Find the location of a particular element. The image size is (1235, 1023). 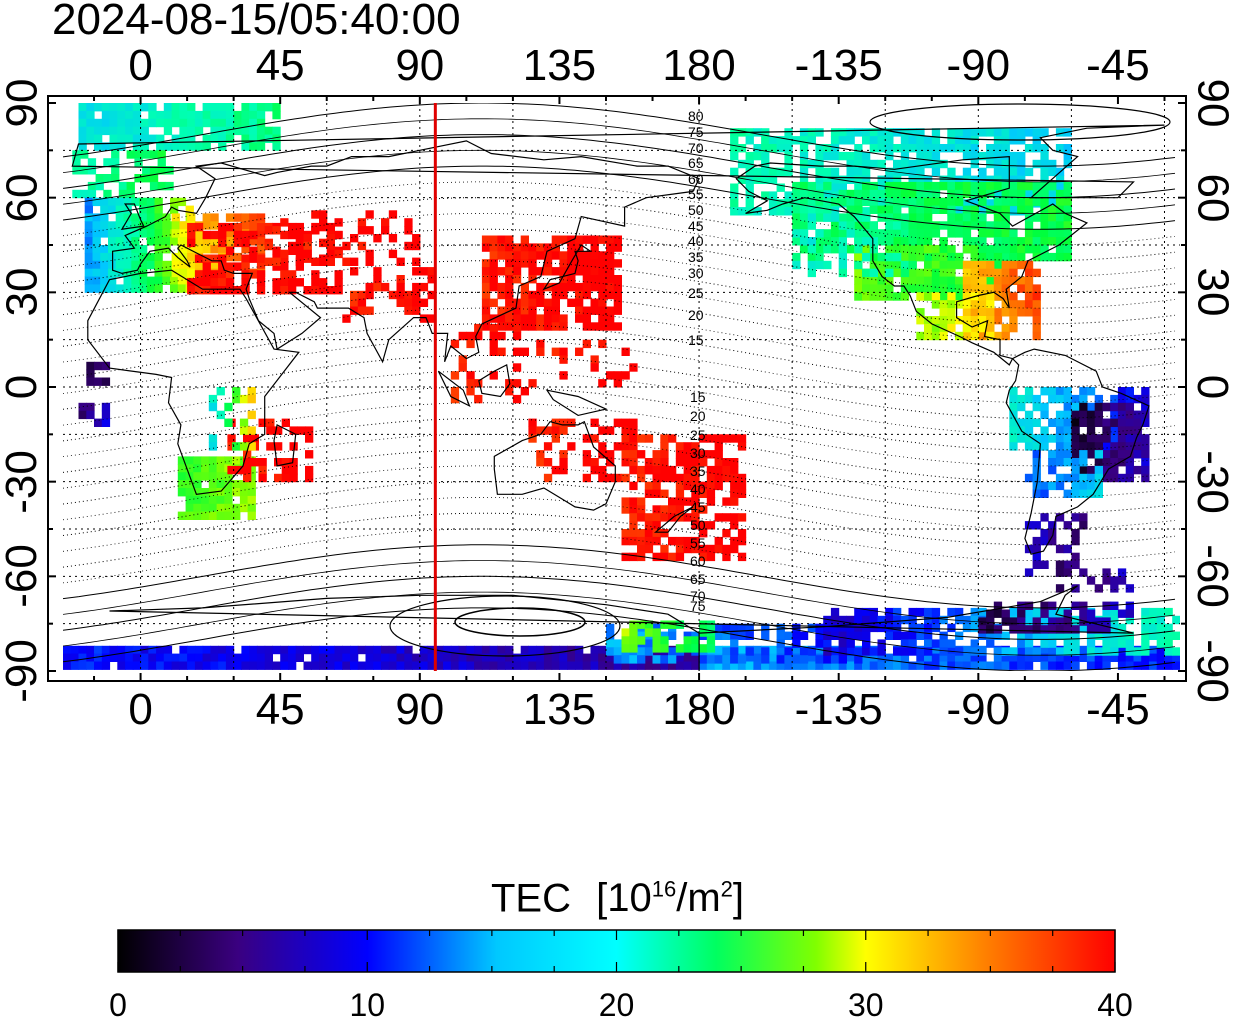

right-lat-tick-6: -90 is located at coordinates (1212, 671).